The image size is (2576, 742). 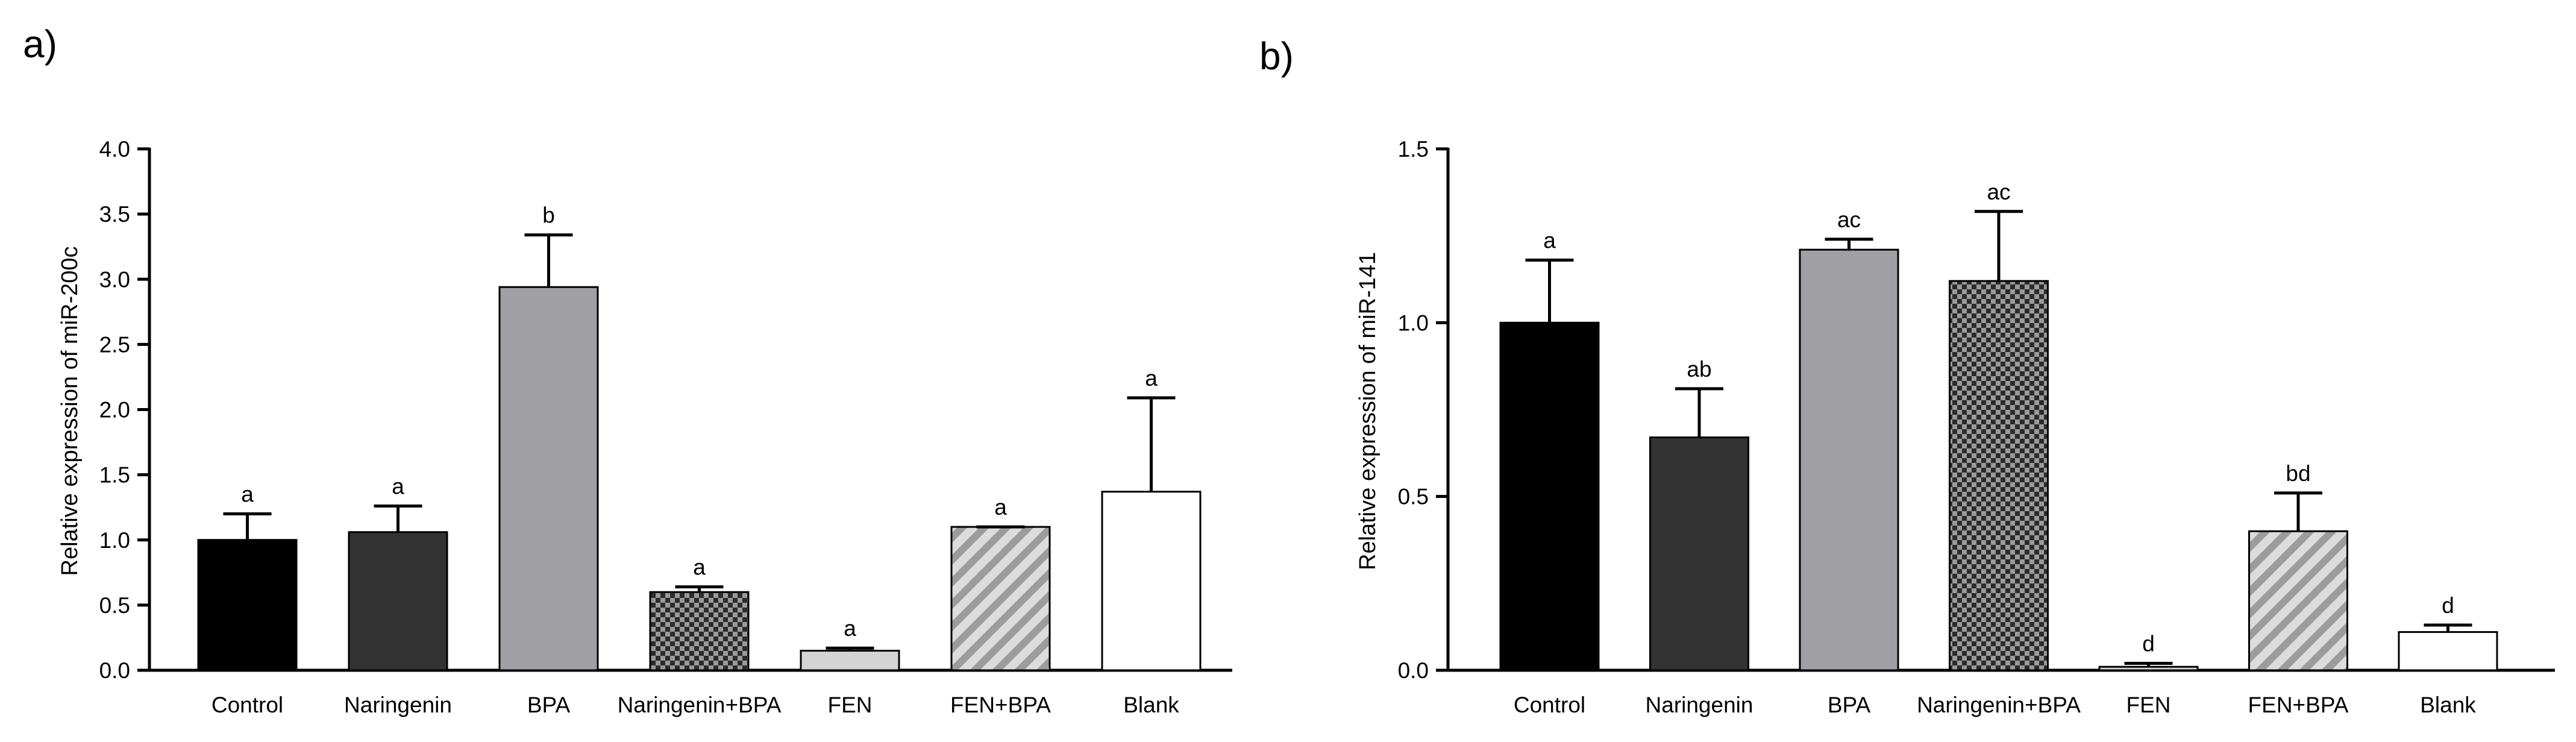 What do you see at coordinates (1549, 496) in the screenshot?
I see `panel-b-bar-control` at bounding box center [1549, 496].